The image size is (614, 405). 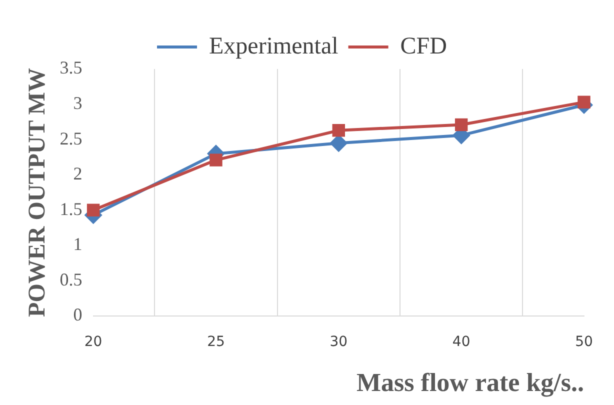 I want to click on y-tick-label: 2.5, so click(x=71, y=138).